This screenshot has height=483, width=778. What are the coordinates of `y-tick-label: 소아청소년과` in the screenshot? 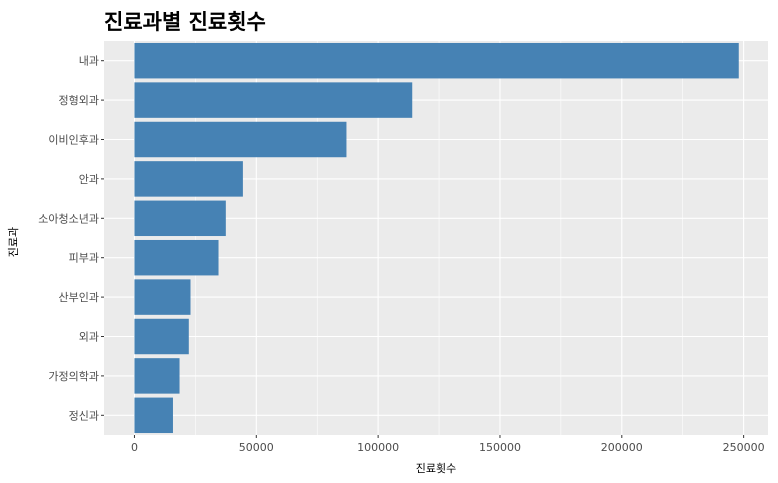 It's located at (68, 218).